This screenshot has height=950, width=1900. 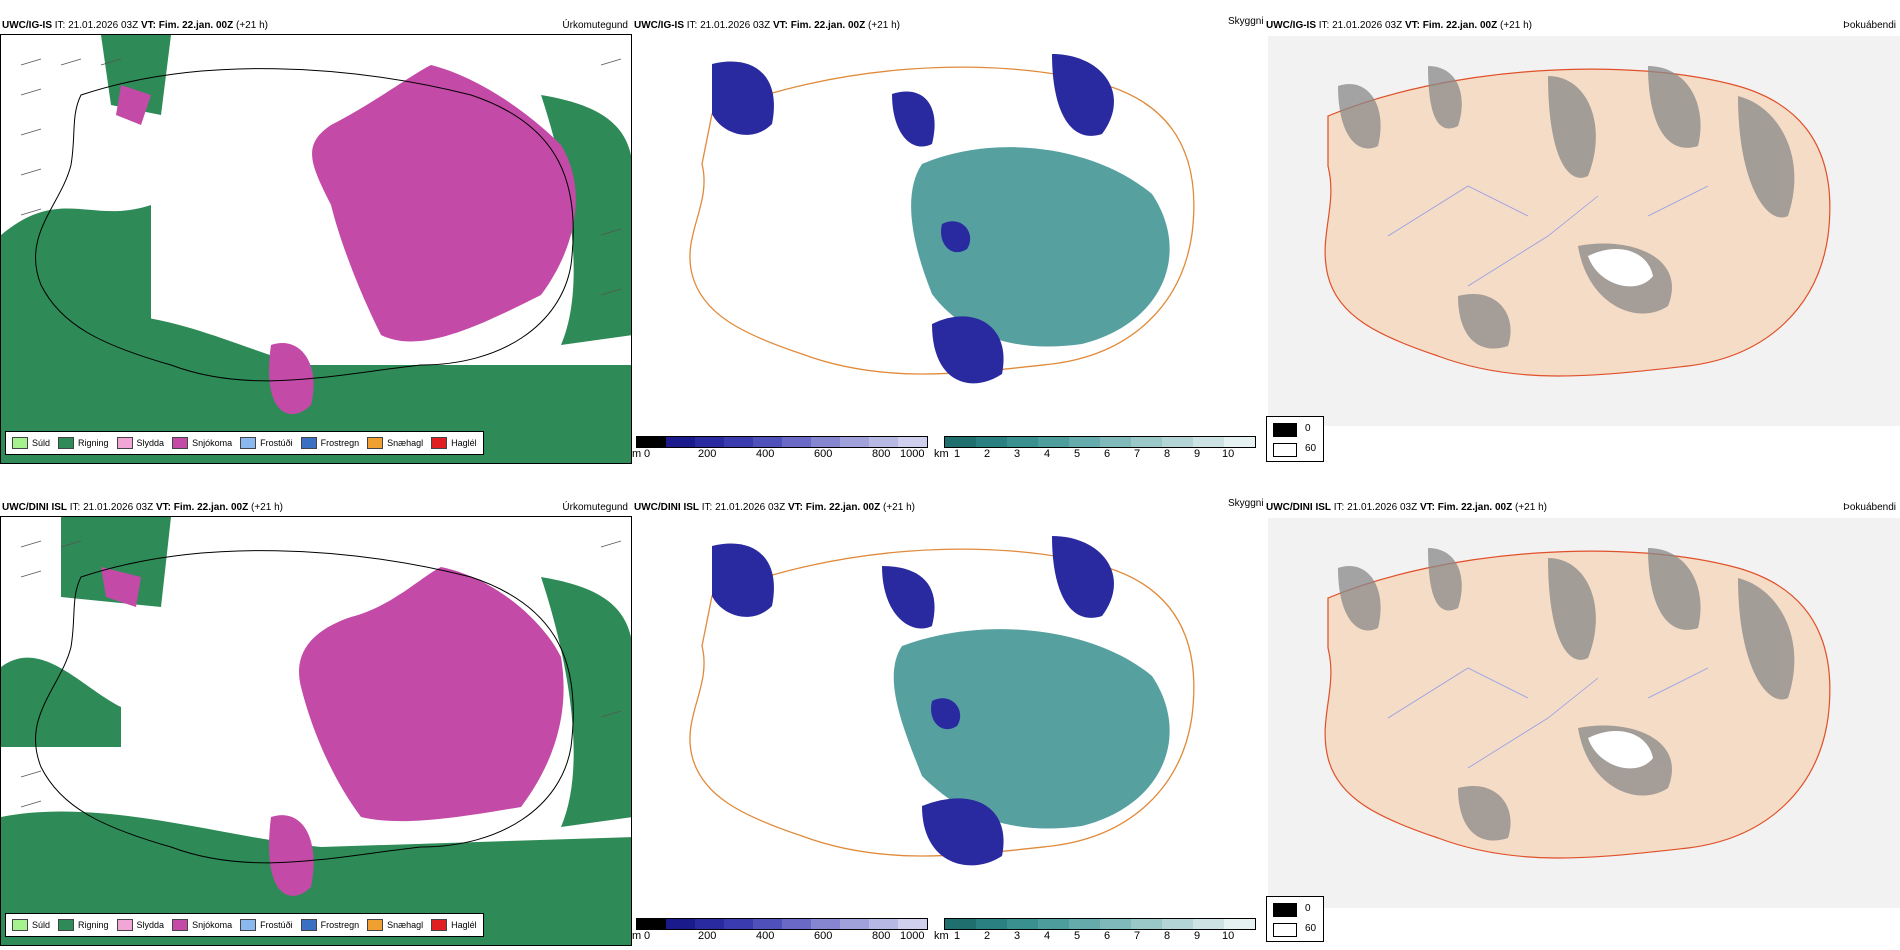 I want to click on fog-legend-label: 0, so click(x=1308, y=428).